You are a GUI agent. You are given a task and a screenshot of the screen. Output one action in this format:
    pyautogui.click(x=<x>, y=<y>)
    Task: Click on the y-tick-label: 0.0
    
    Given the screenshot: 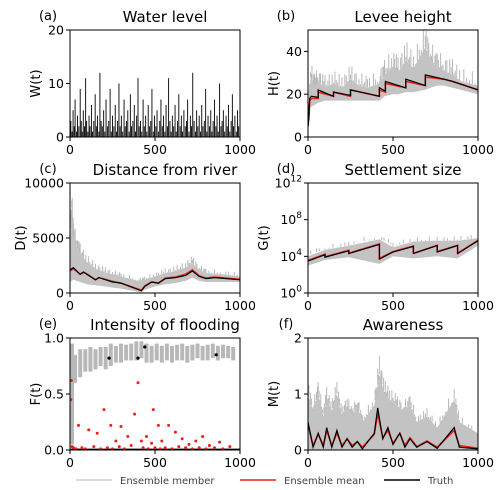 What is the action you would take?
    pyautogui.click(x=54, y=450)
    